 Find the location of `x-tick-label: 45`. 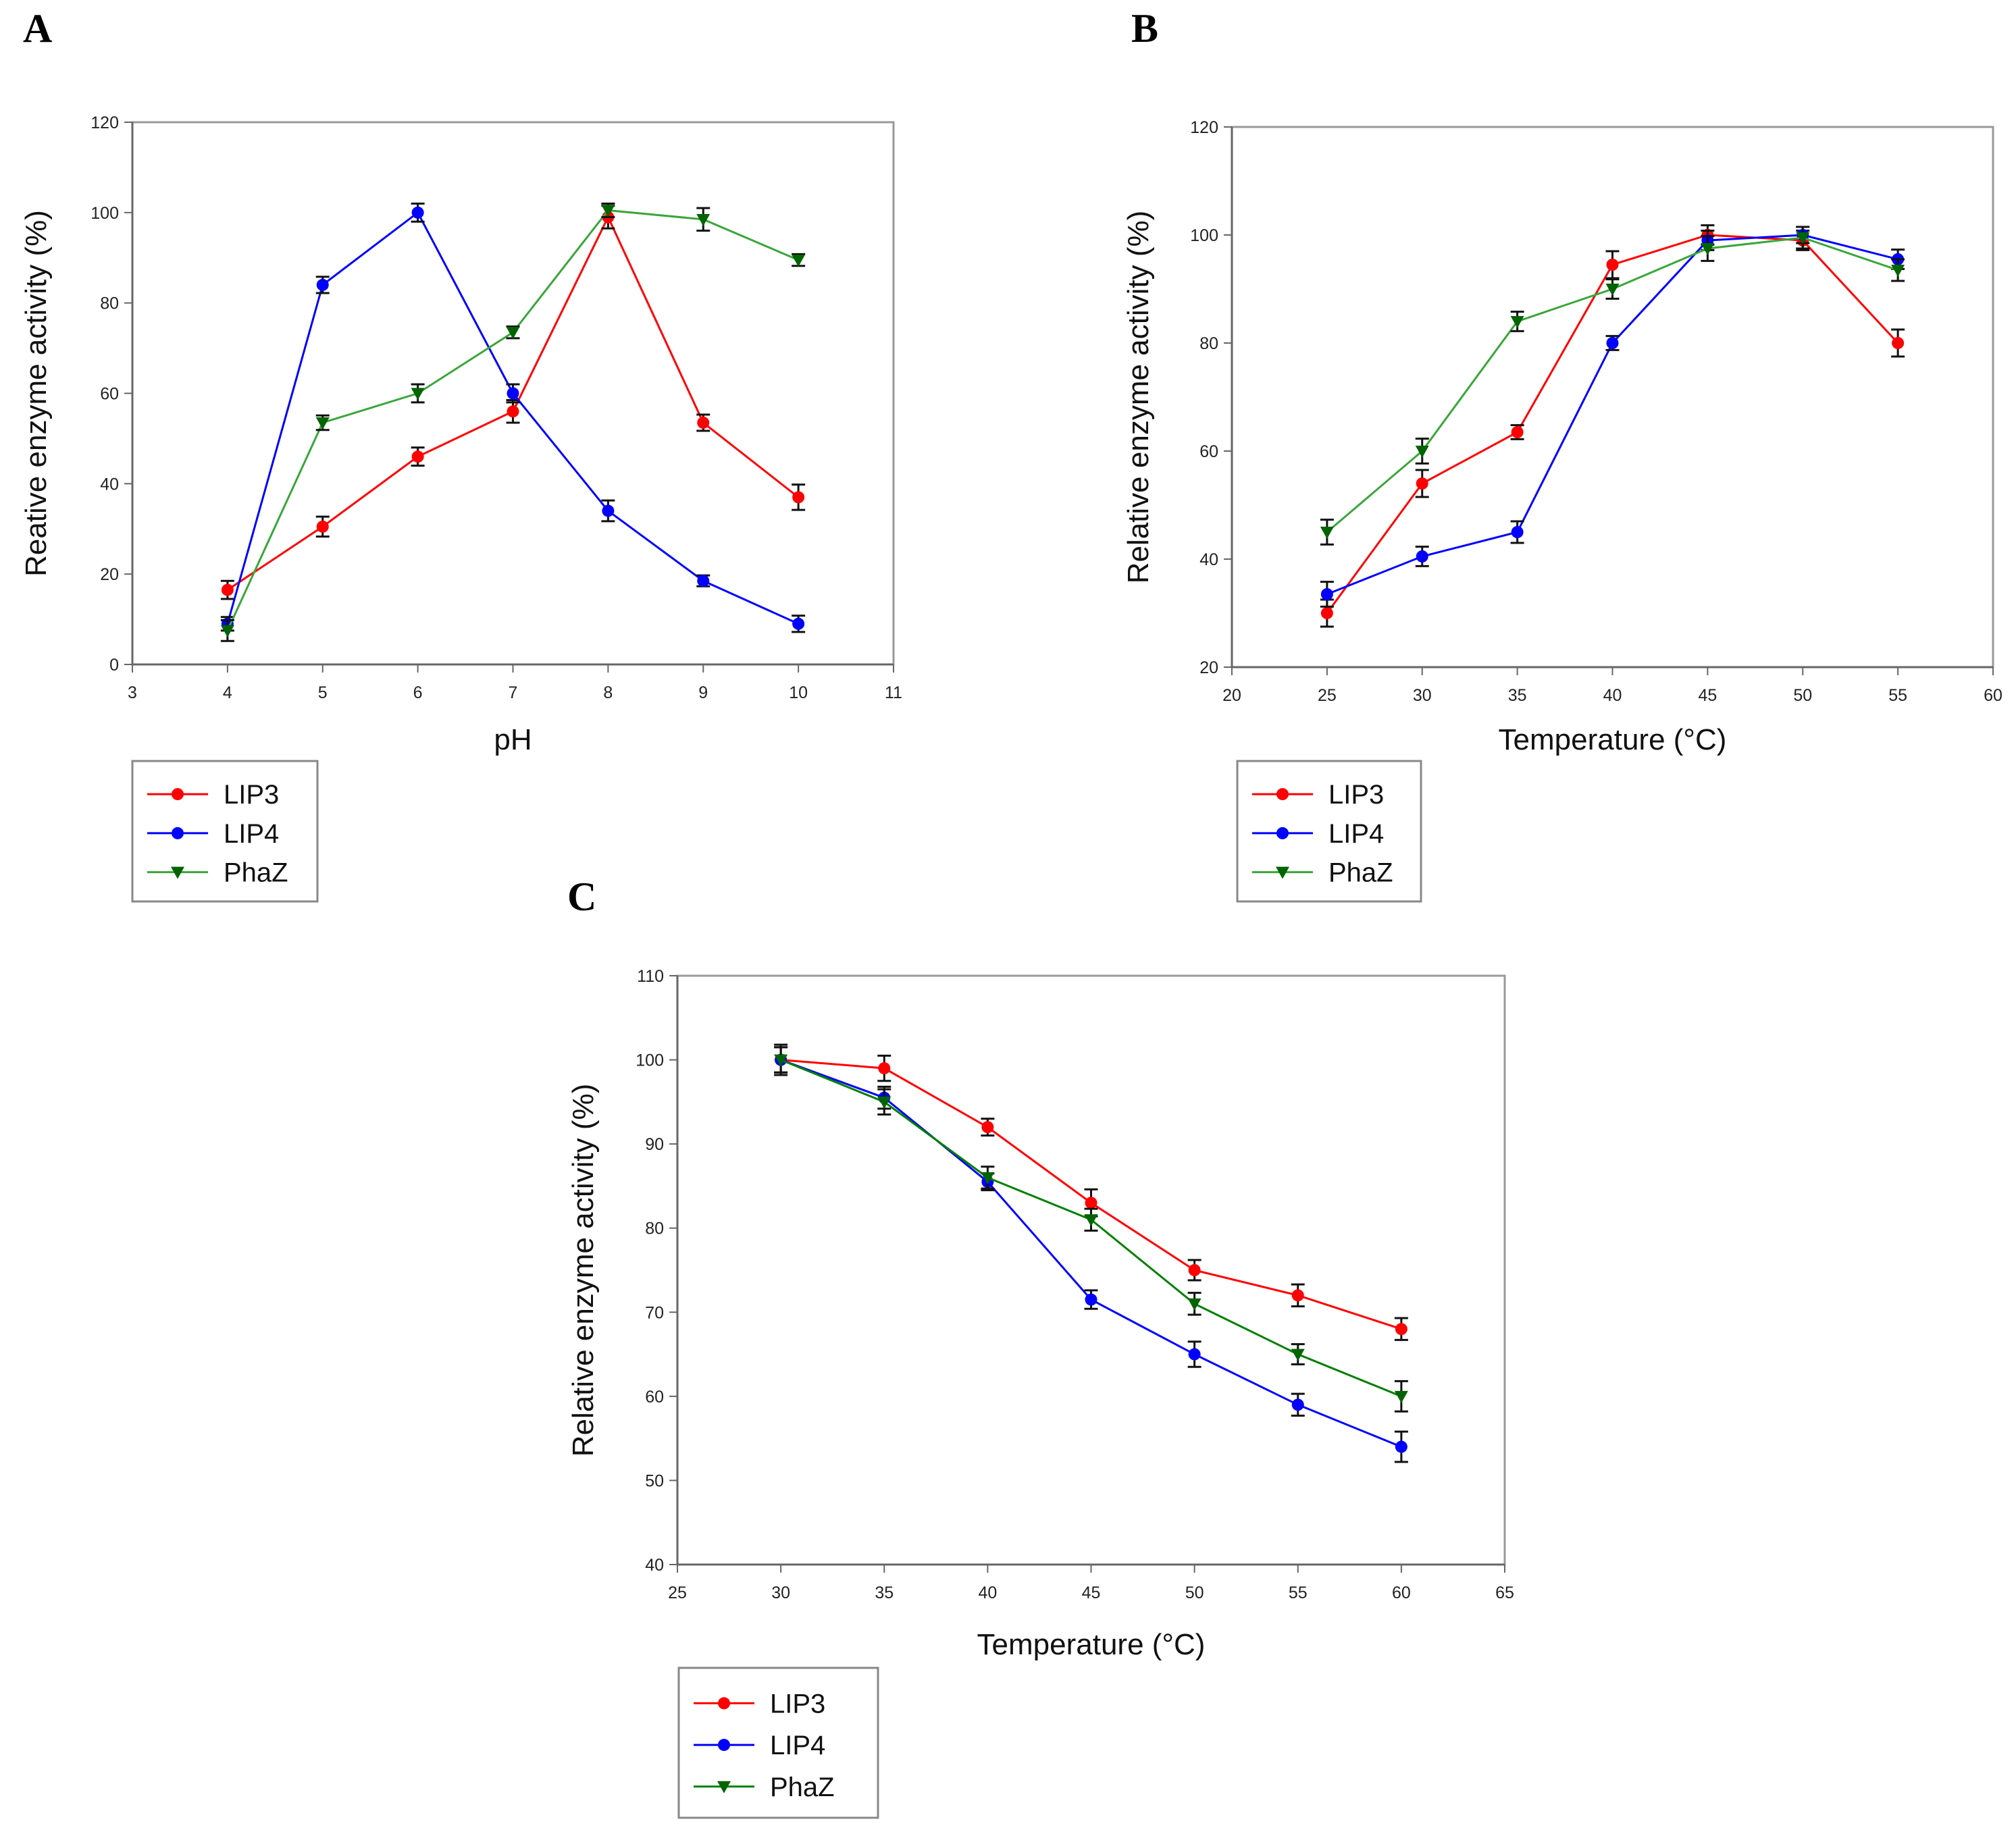

x-tick-label: 45 is located at coordinates (1091, 1592).